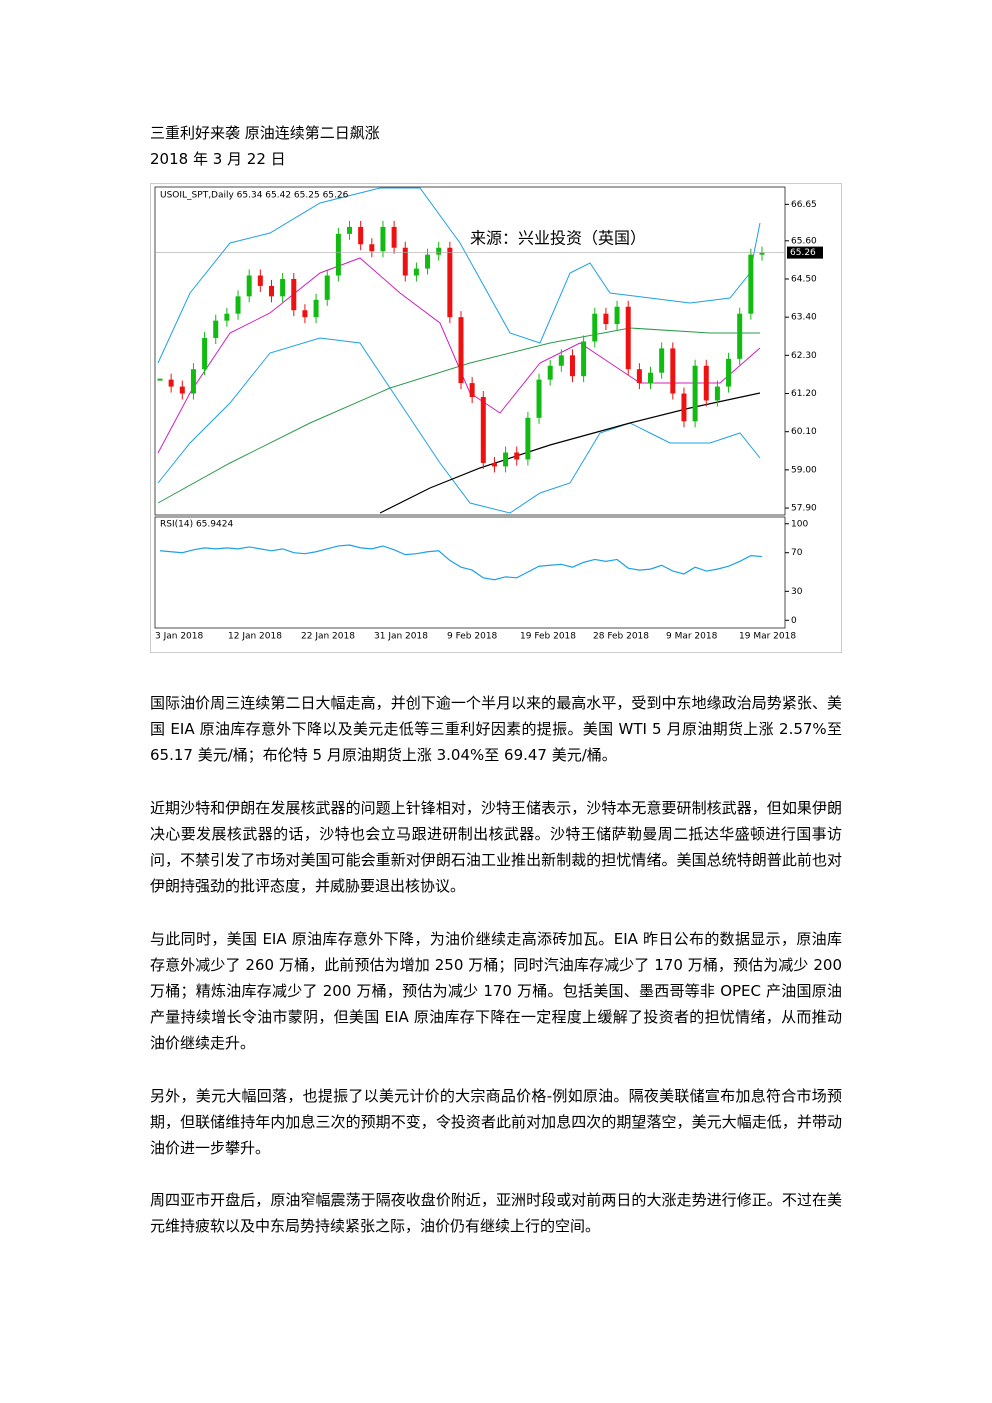  I want to click on y-tick-label: 63.40, so click(804, 318).